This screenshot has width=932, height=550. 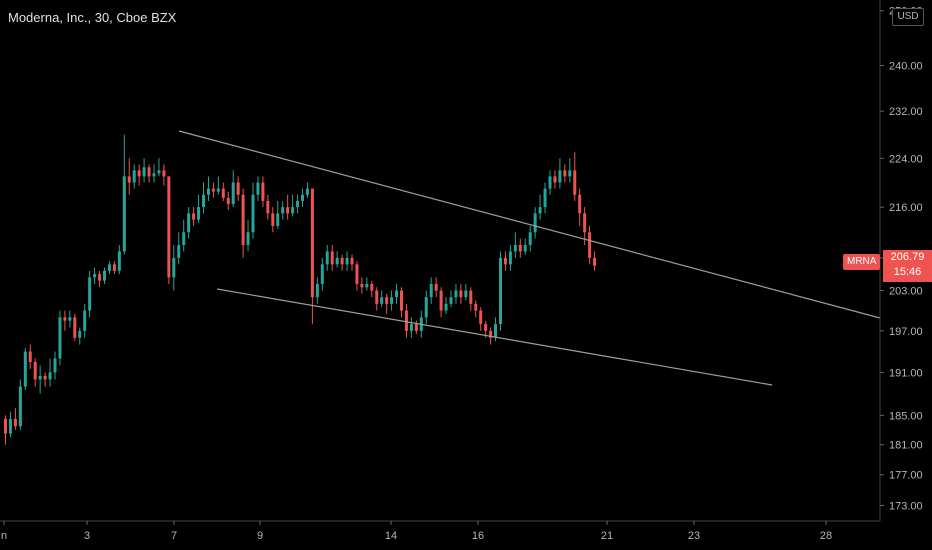 What do you see at coordinates (906, 208) in the screenshot?
I see `price-tick-label: 216.00` at bounding box center [906, 208].